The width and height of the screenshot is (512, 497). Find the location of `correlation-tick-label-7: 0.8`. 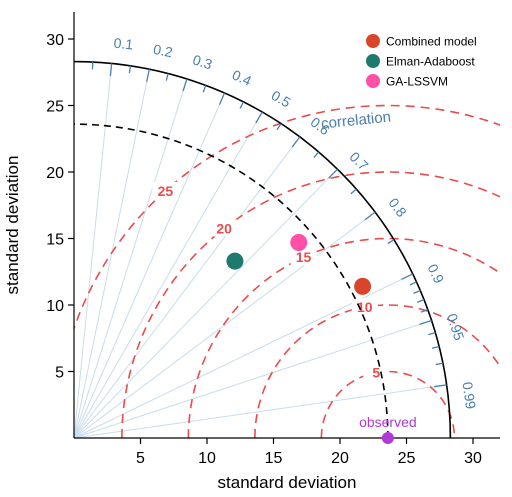

correlation-tick-label-7: 0.8 is located at coordinates (397, 207).